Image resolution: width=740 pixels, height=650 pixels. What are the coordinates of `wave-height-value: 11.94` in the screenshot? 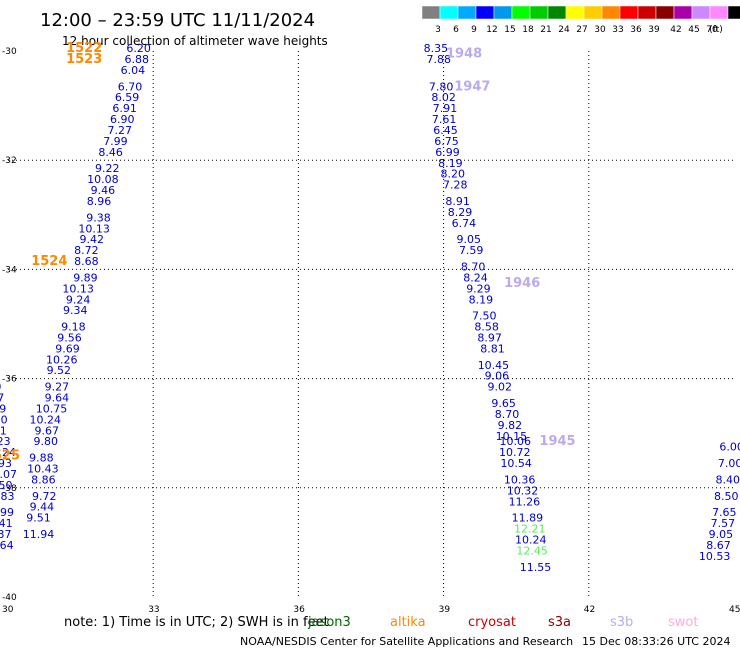 It's located at (39, 534).